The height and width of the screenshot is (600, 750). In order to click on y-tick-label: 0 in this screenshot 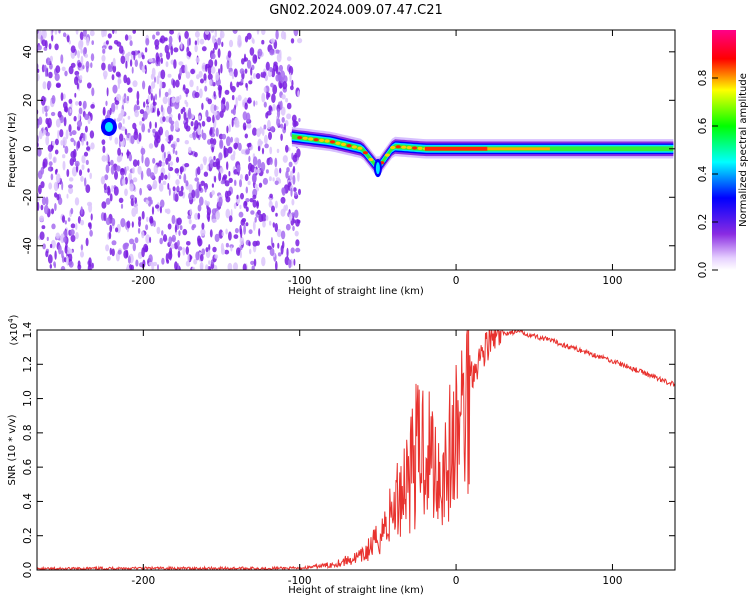, I will do `click(28, 148)`.